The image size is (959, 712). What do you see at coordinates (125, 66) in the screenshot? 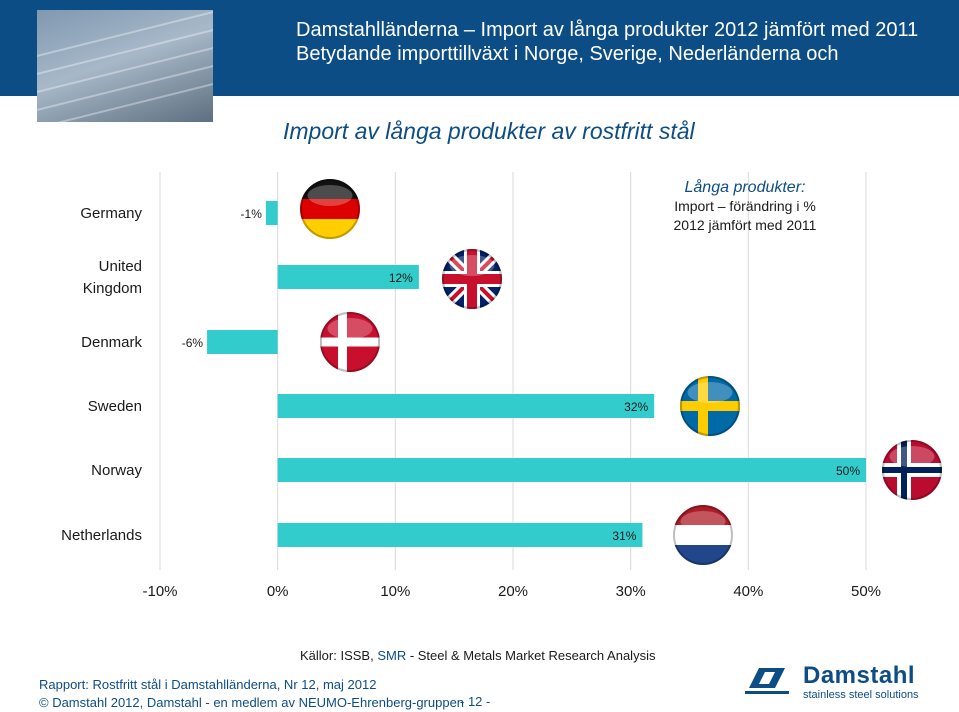
I see `header-building-photo` at bounding box center [125, 66].